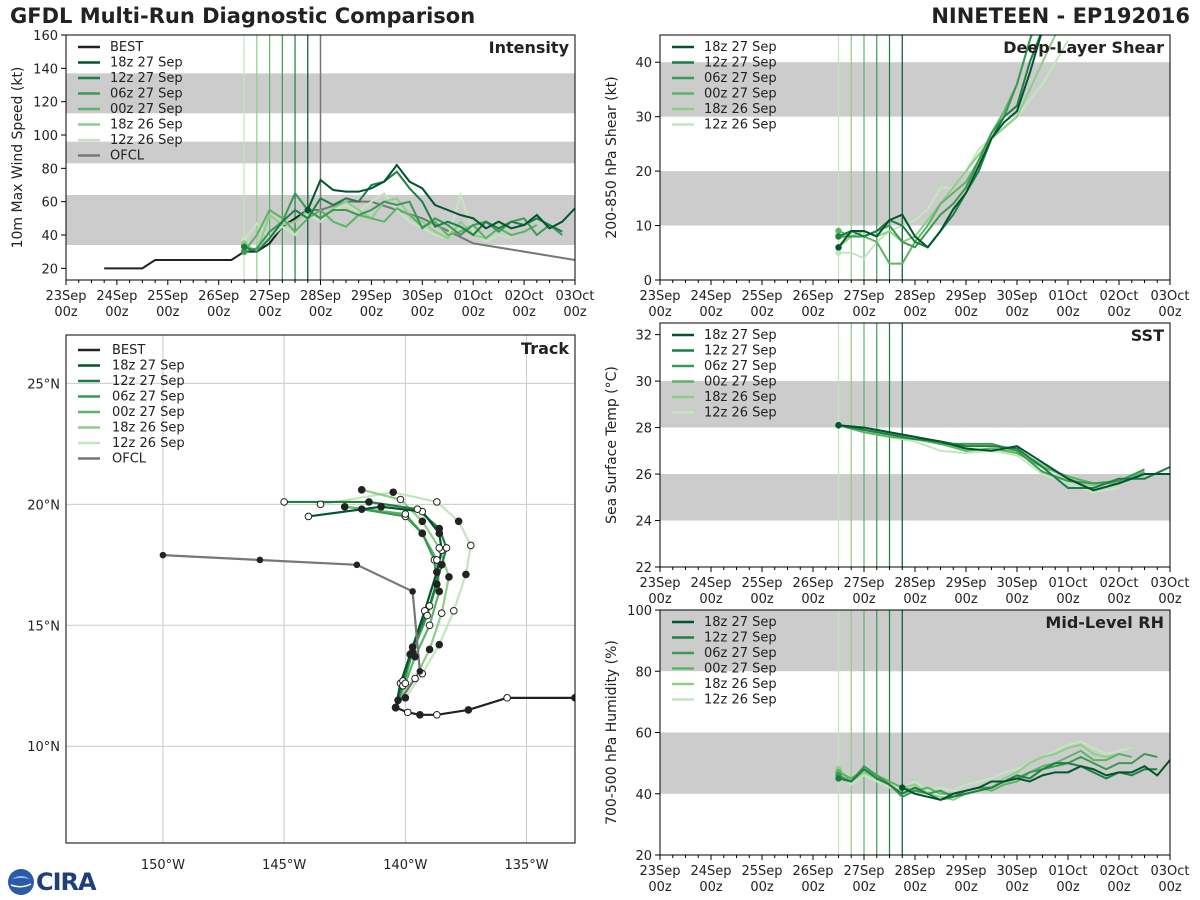 This screenshot has width=1200, height=900. Describe the element at coordinates (1067, 296) in the screenshot. I see `shear-xtick-label: 01Oct` at that location.